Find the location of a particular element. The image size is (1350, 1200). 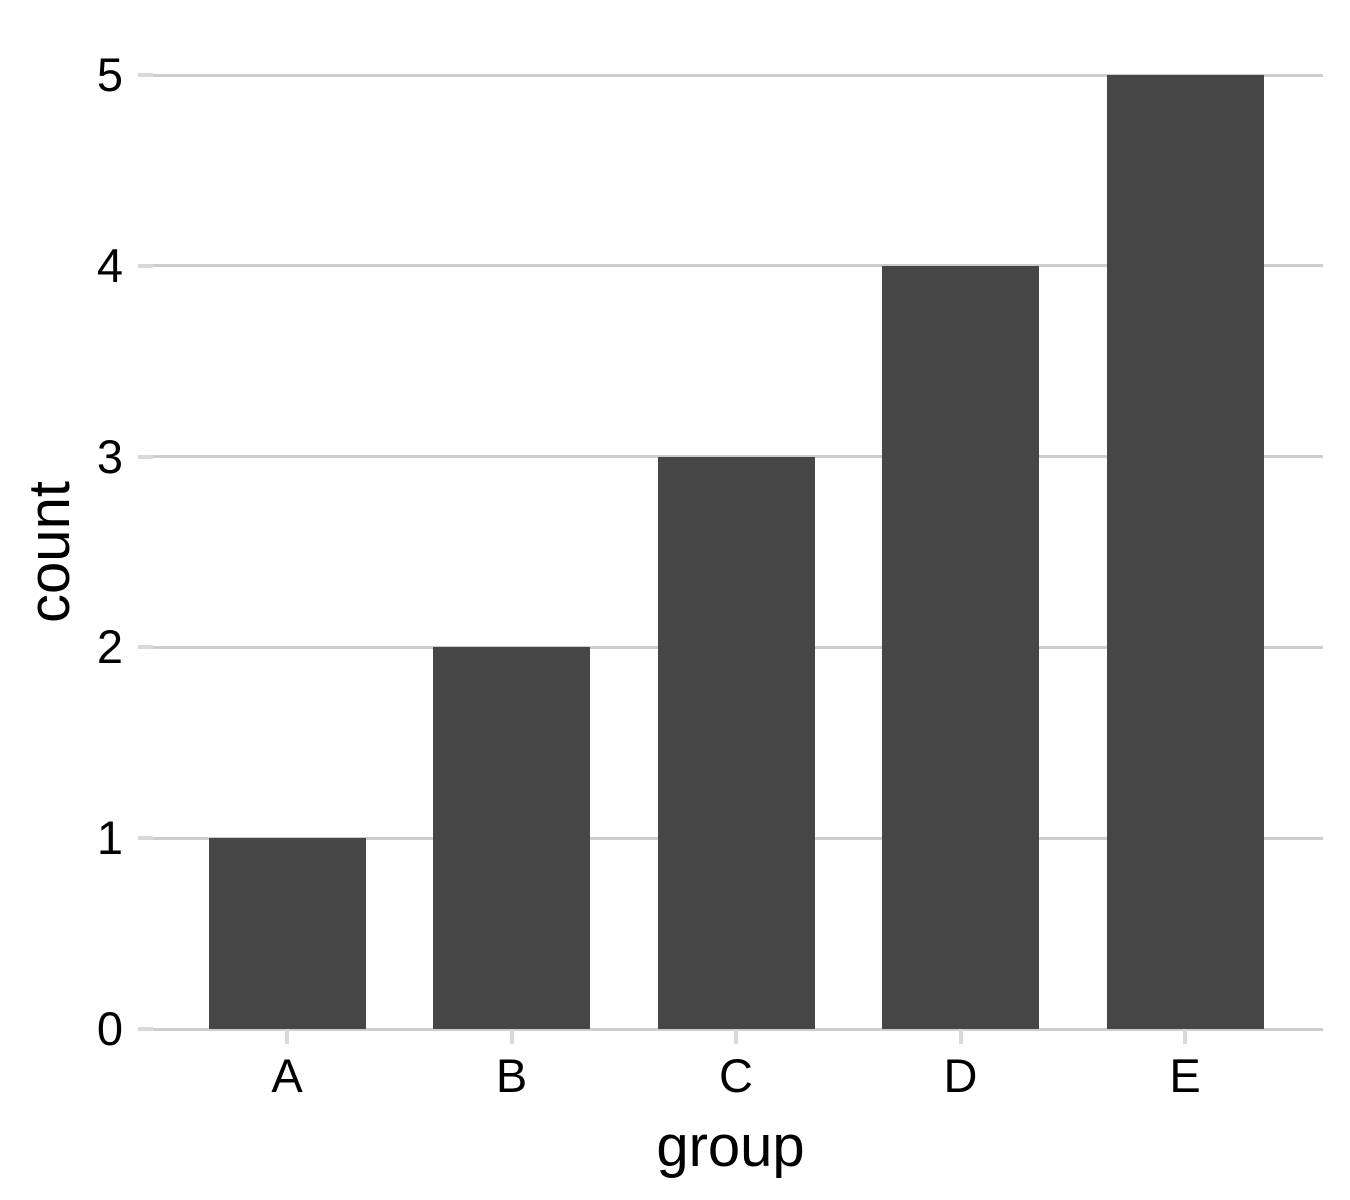

y-tick-label-5: 5 is located at coordinates (109, 74).